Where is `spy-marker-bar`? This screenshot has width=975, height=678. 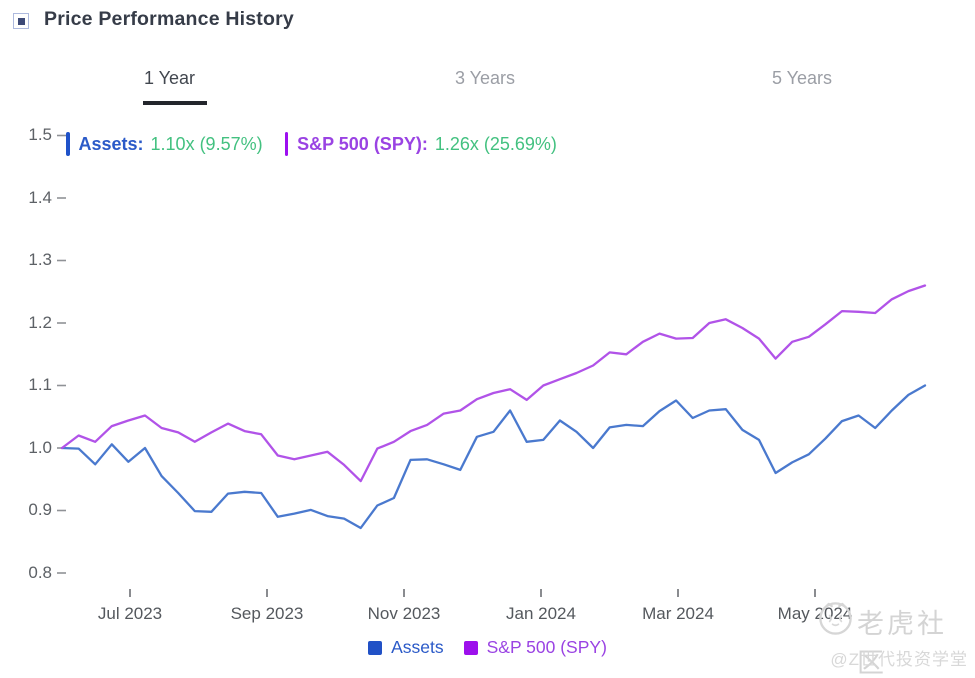 spy-marker-bar is located at coordinates (286, 144).